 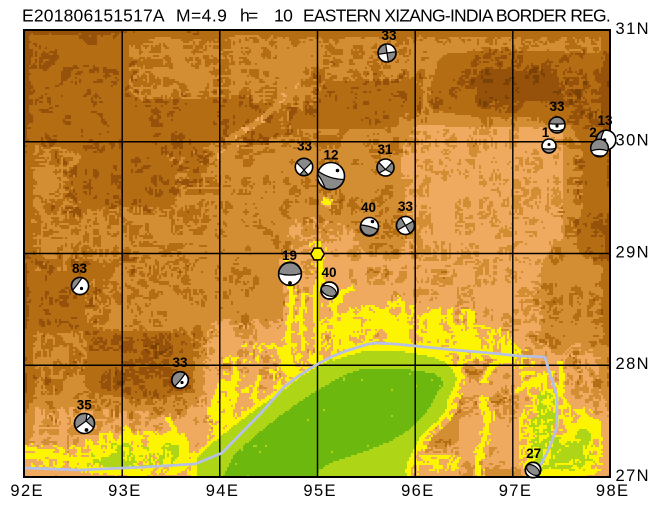 I want to click on svg-text:EASTERN XIZANG-INDIA BORDER RE: EASTERN XIZANG-INDIA BORDER REG., so click(x=456, y=16).